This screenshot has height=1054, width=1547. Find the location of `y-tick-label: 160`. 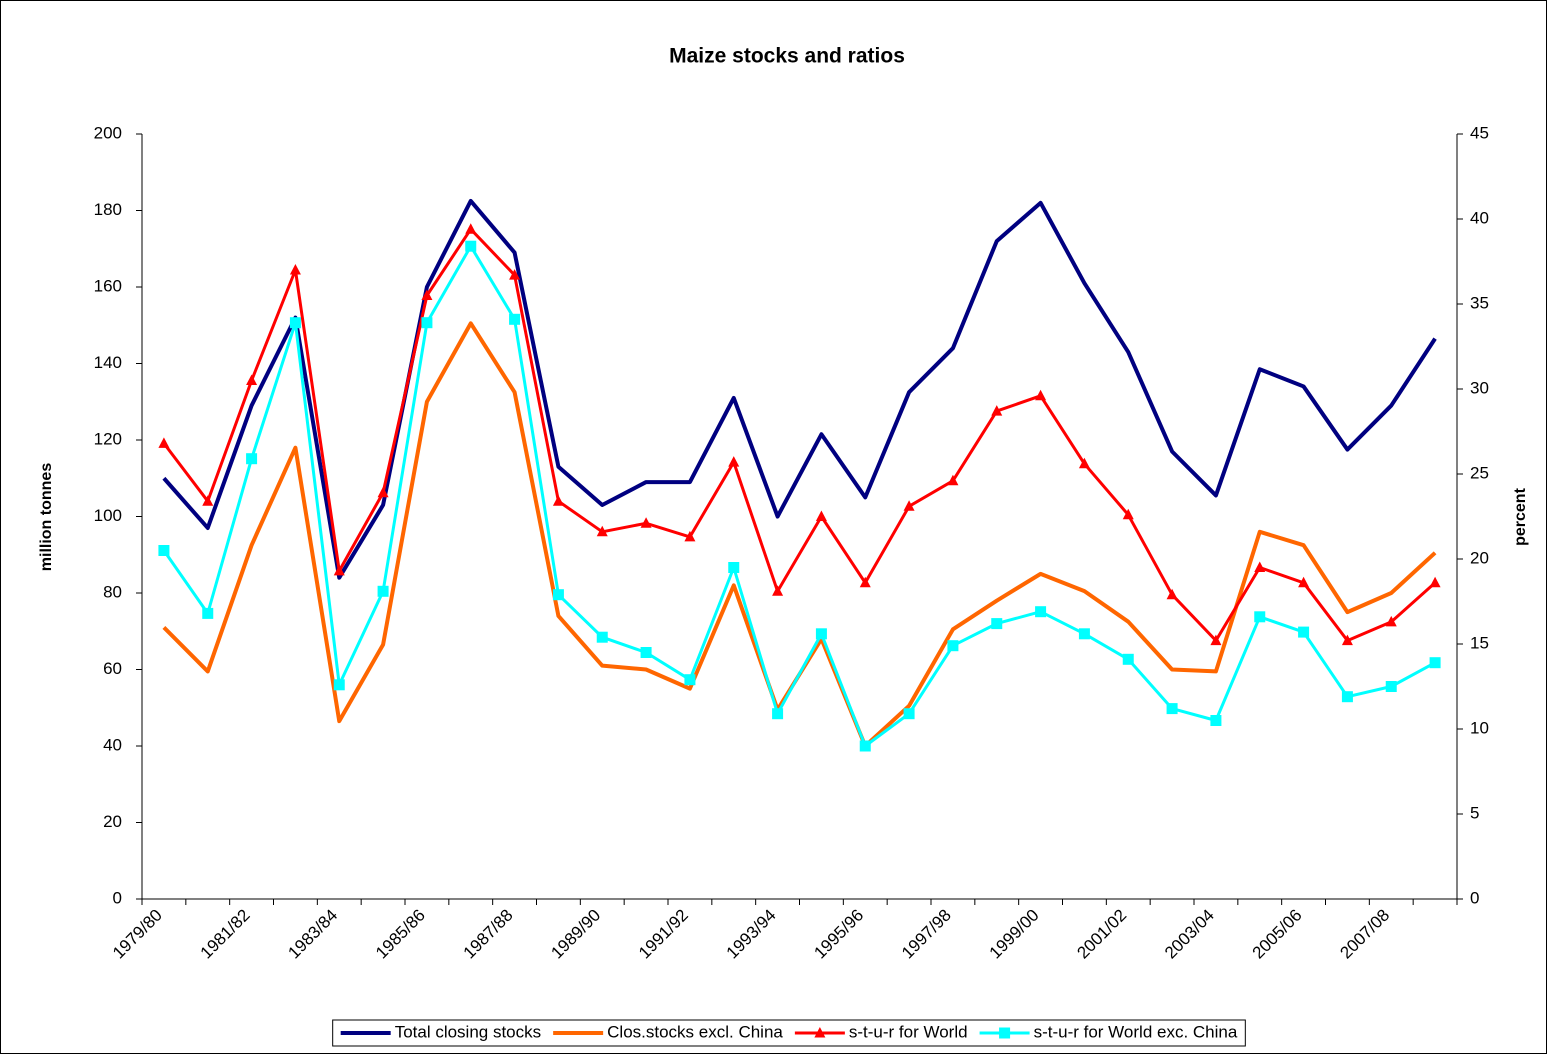

y-tick-label: 160 is located at coordinates (108, 285).